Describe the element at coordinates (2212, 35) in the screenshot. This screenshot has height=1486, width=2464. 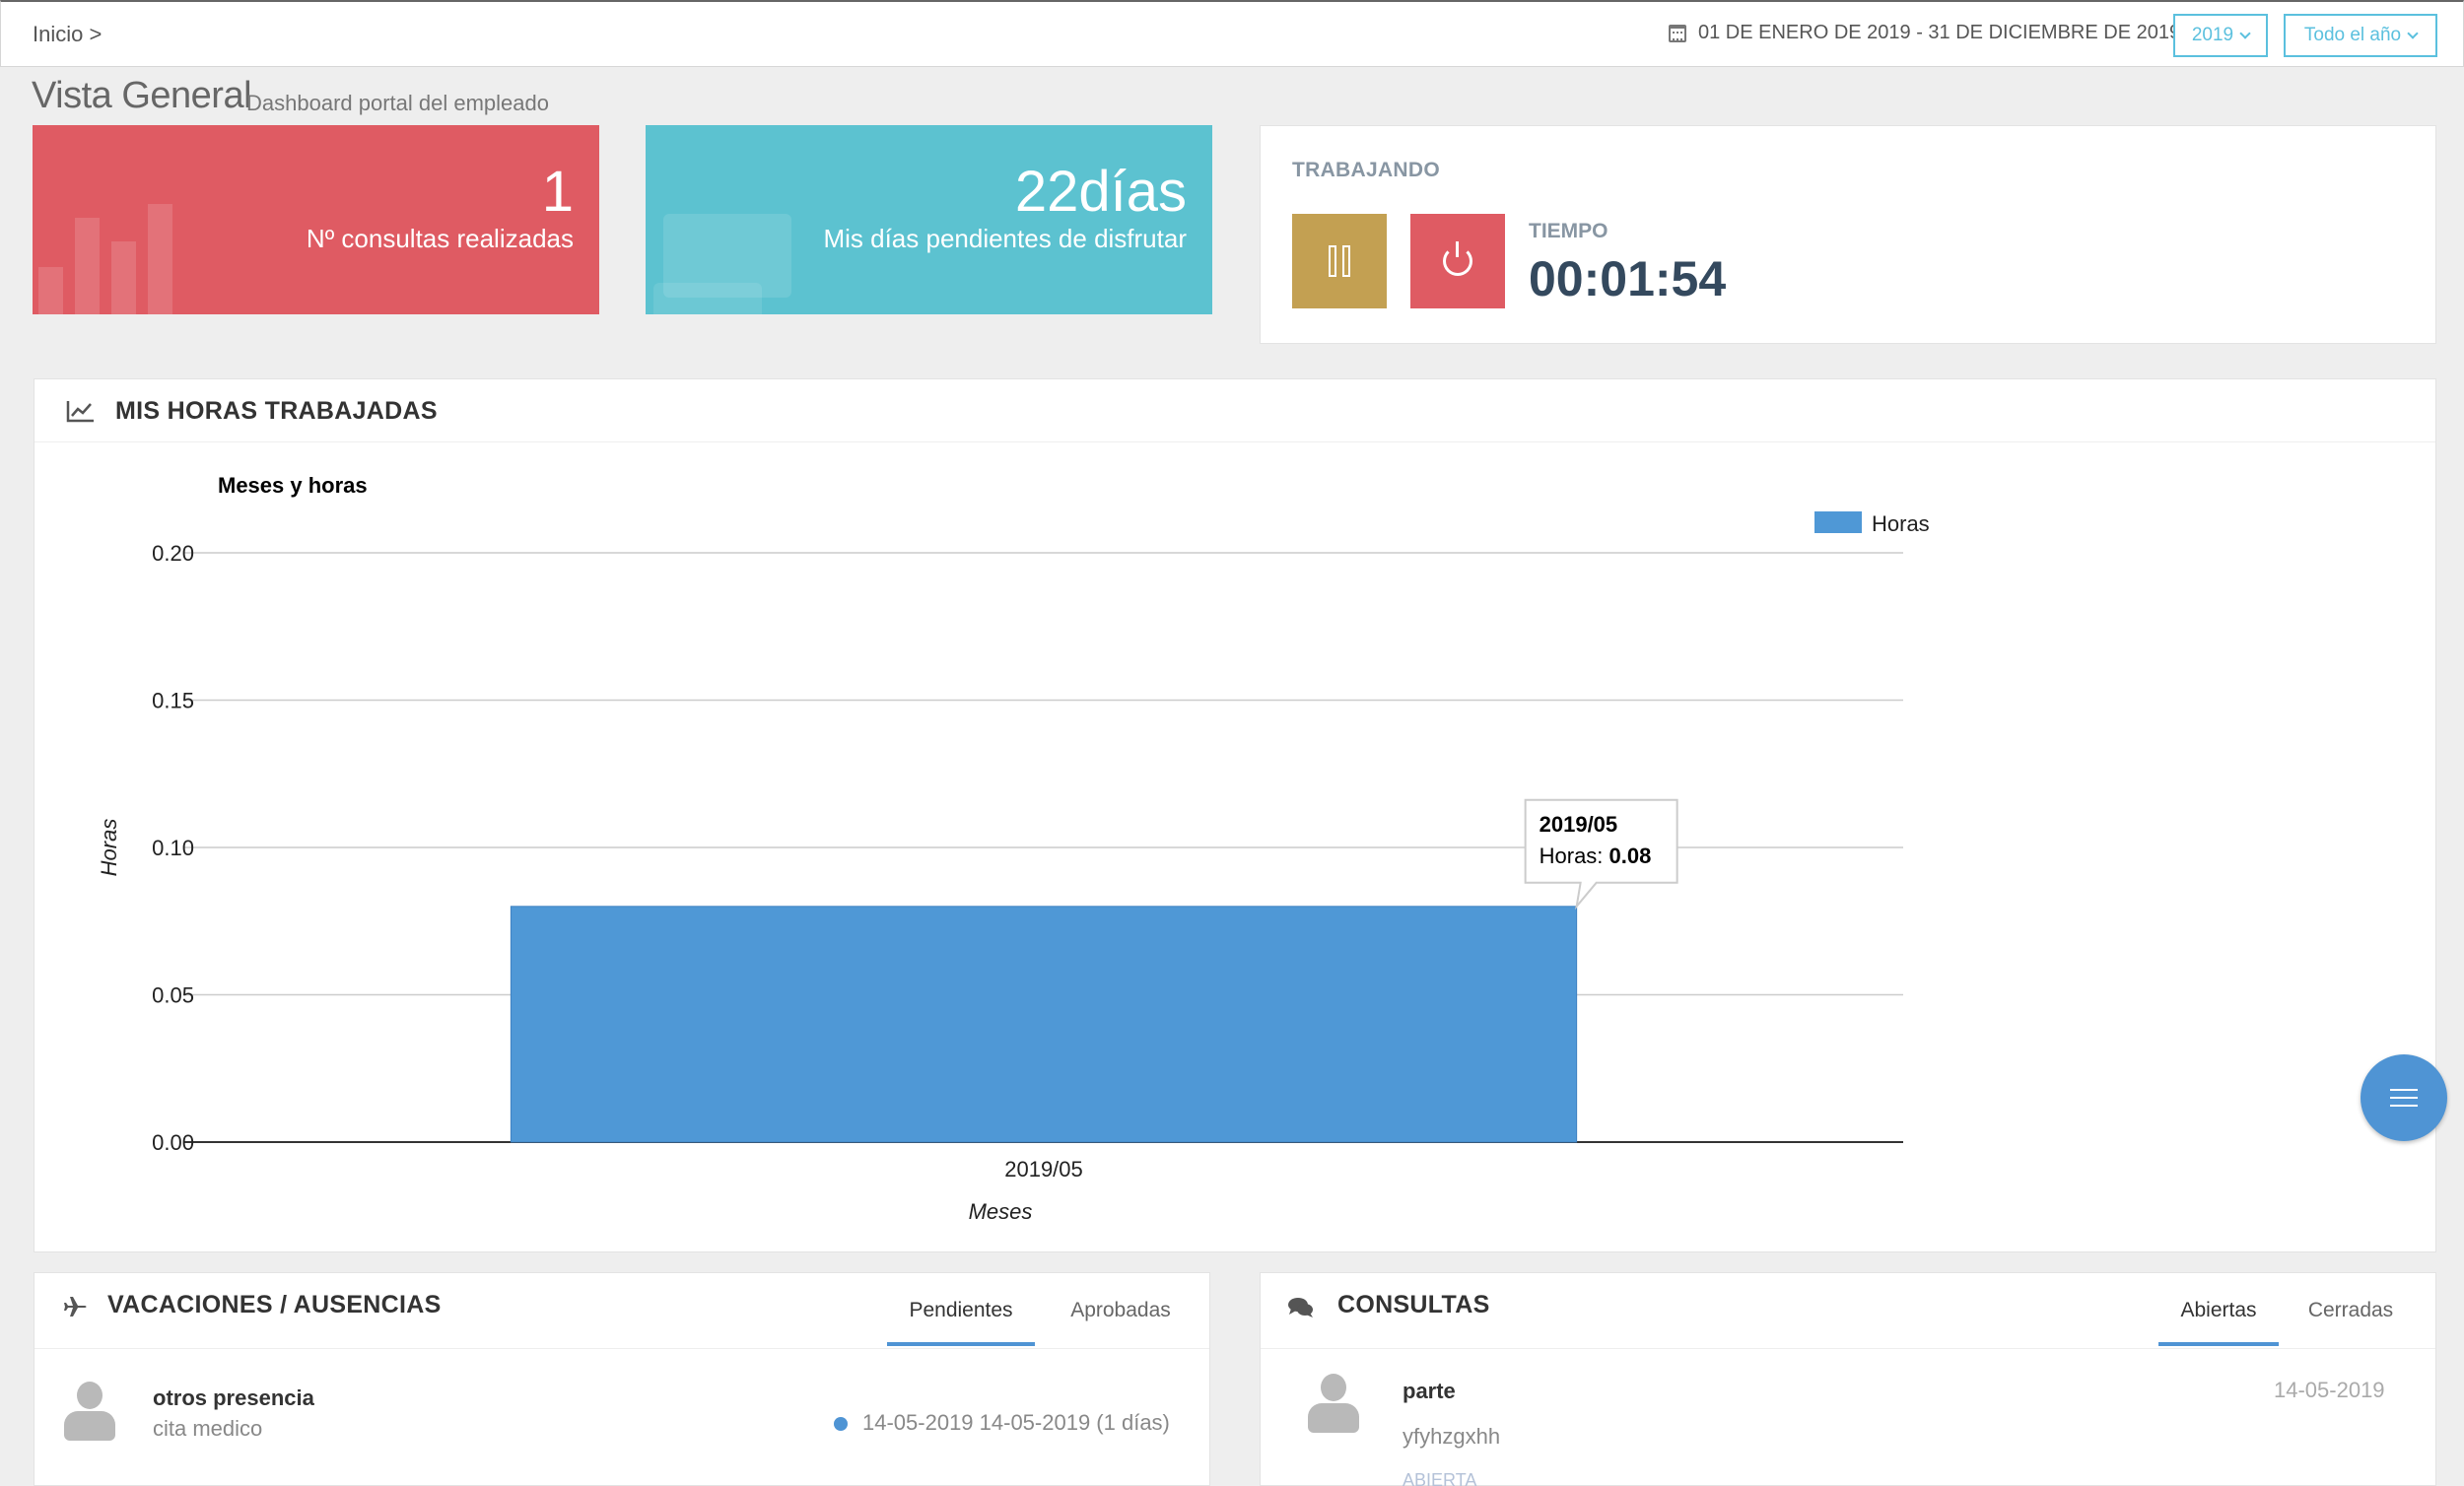
I see `year-select-label: 2019` at that location.